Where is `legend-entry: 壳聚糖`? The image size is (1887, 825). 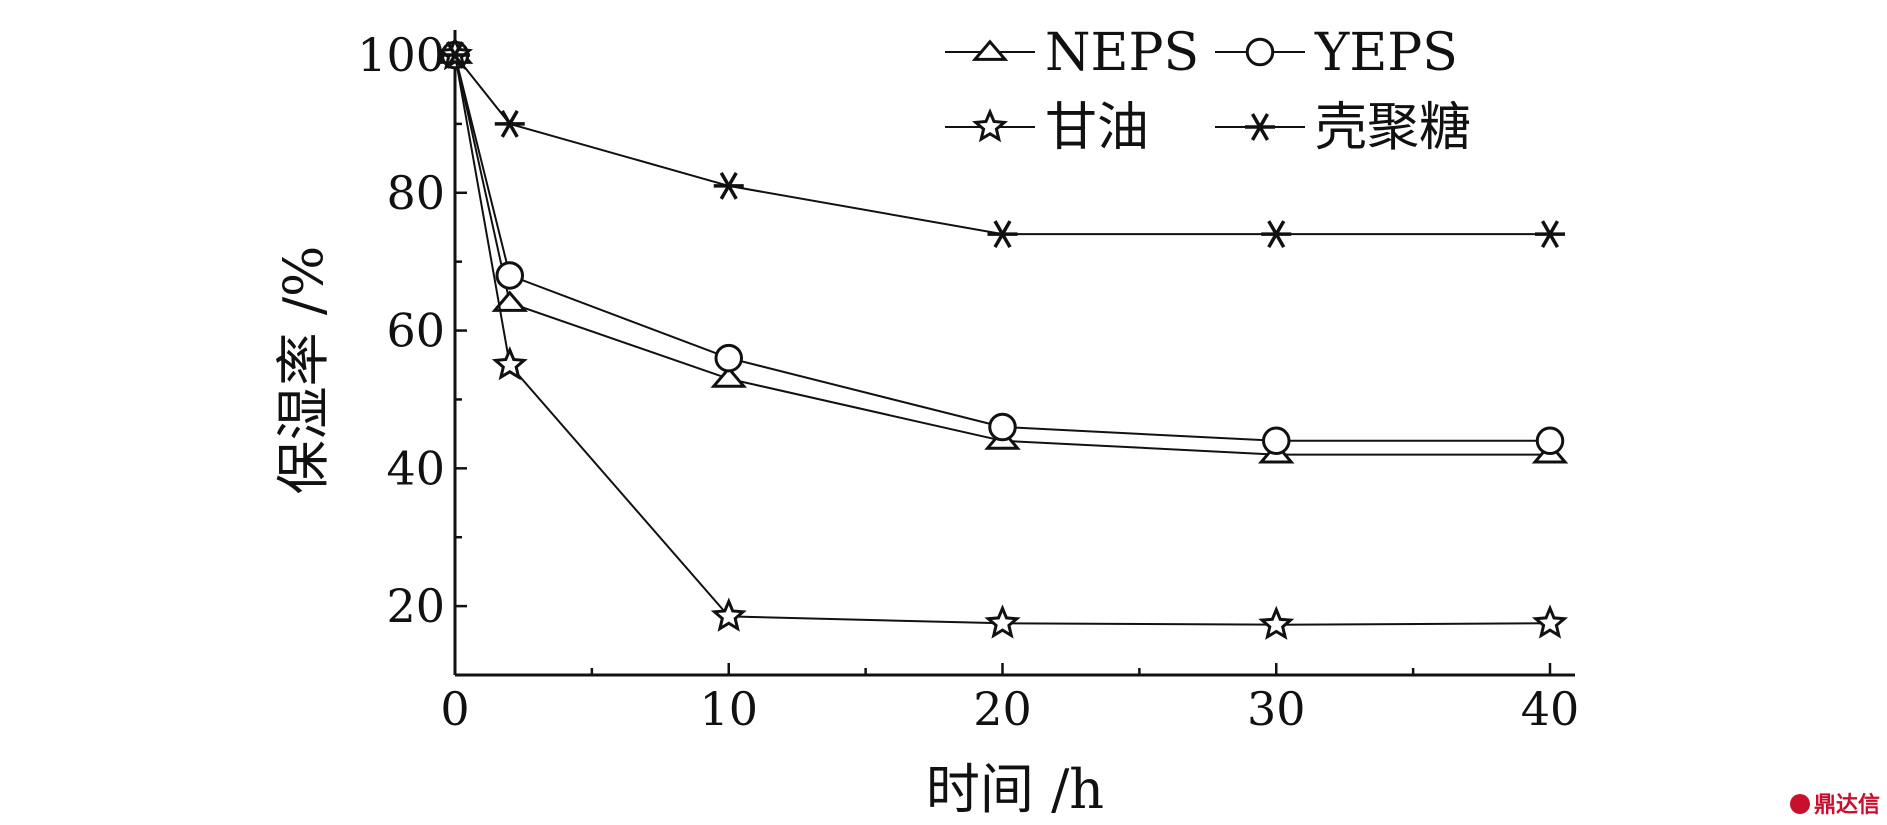
legend-entry: 壳聚糖 is located at coordinates (1343, 128).